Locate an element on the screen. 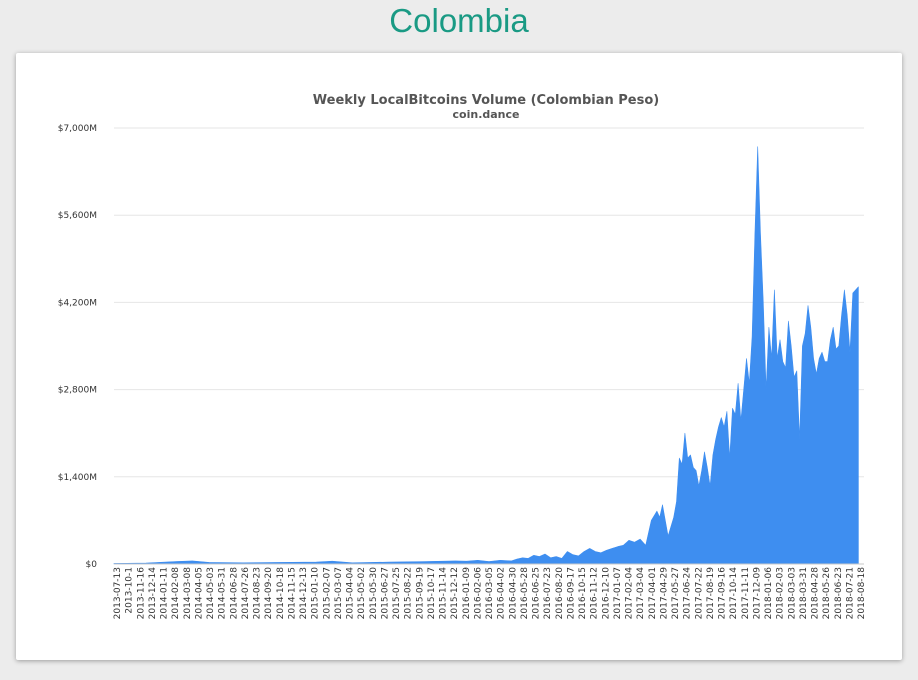 The width and height of the screenshot is (918, 680). x-tick-label: 2016-10-15 is located at coordinates (583, 593).